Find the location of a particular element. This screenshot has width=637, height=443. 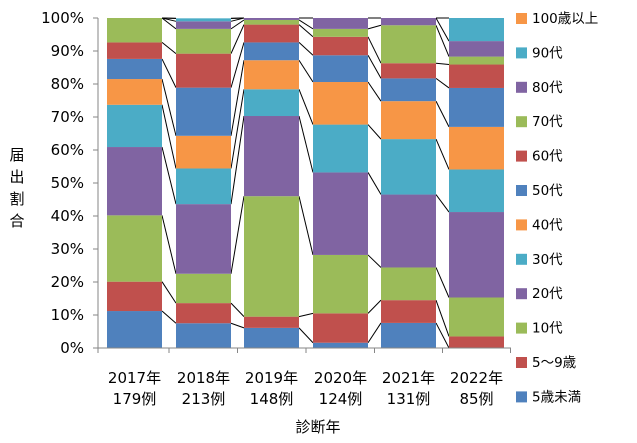

legend-item: 30代 is located at coordinates (539, 260).